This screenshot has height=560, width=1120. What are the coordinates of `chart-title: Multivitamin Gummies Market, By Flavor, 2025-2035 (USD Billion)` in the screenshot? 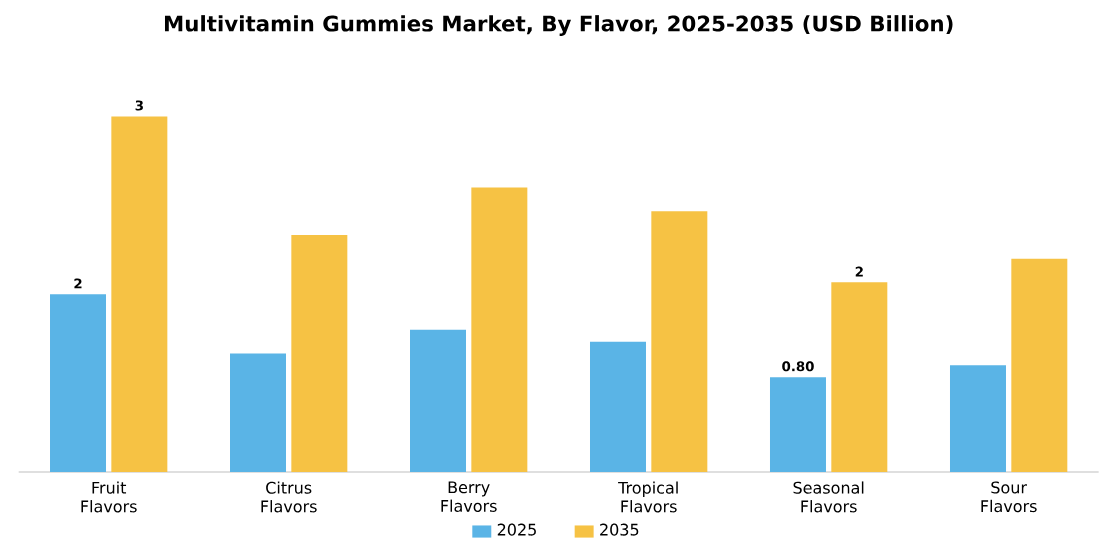 It's located at (558, 25).